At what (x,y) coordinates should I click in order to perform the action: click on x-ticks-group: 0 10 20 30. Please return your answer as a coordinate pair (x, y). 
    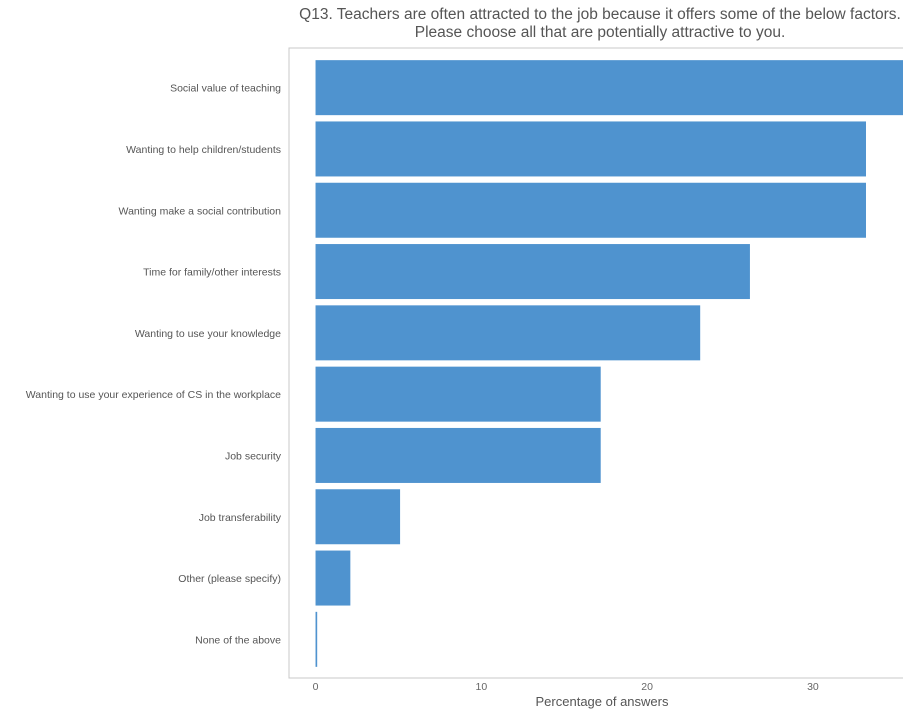
    Looking at the image, I should click on (566, 687).